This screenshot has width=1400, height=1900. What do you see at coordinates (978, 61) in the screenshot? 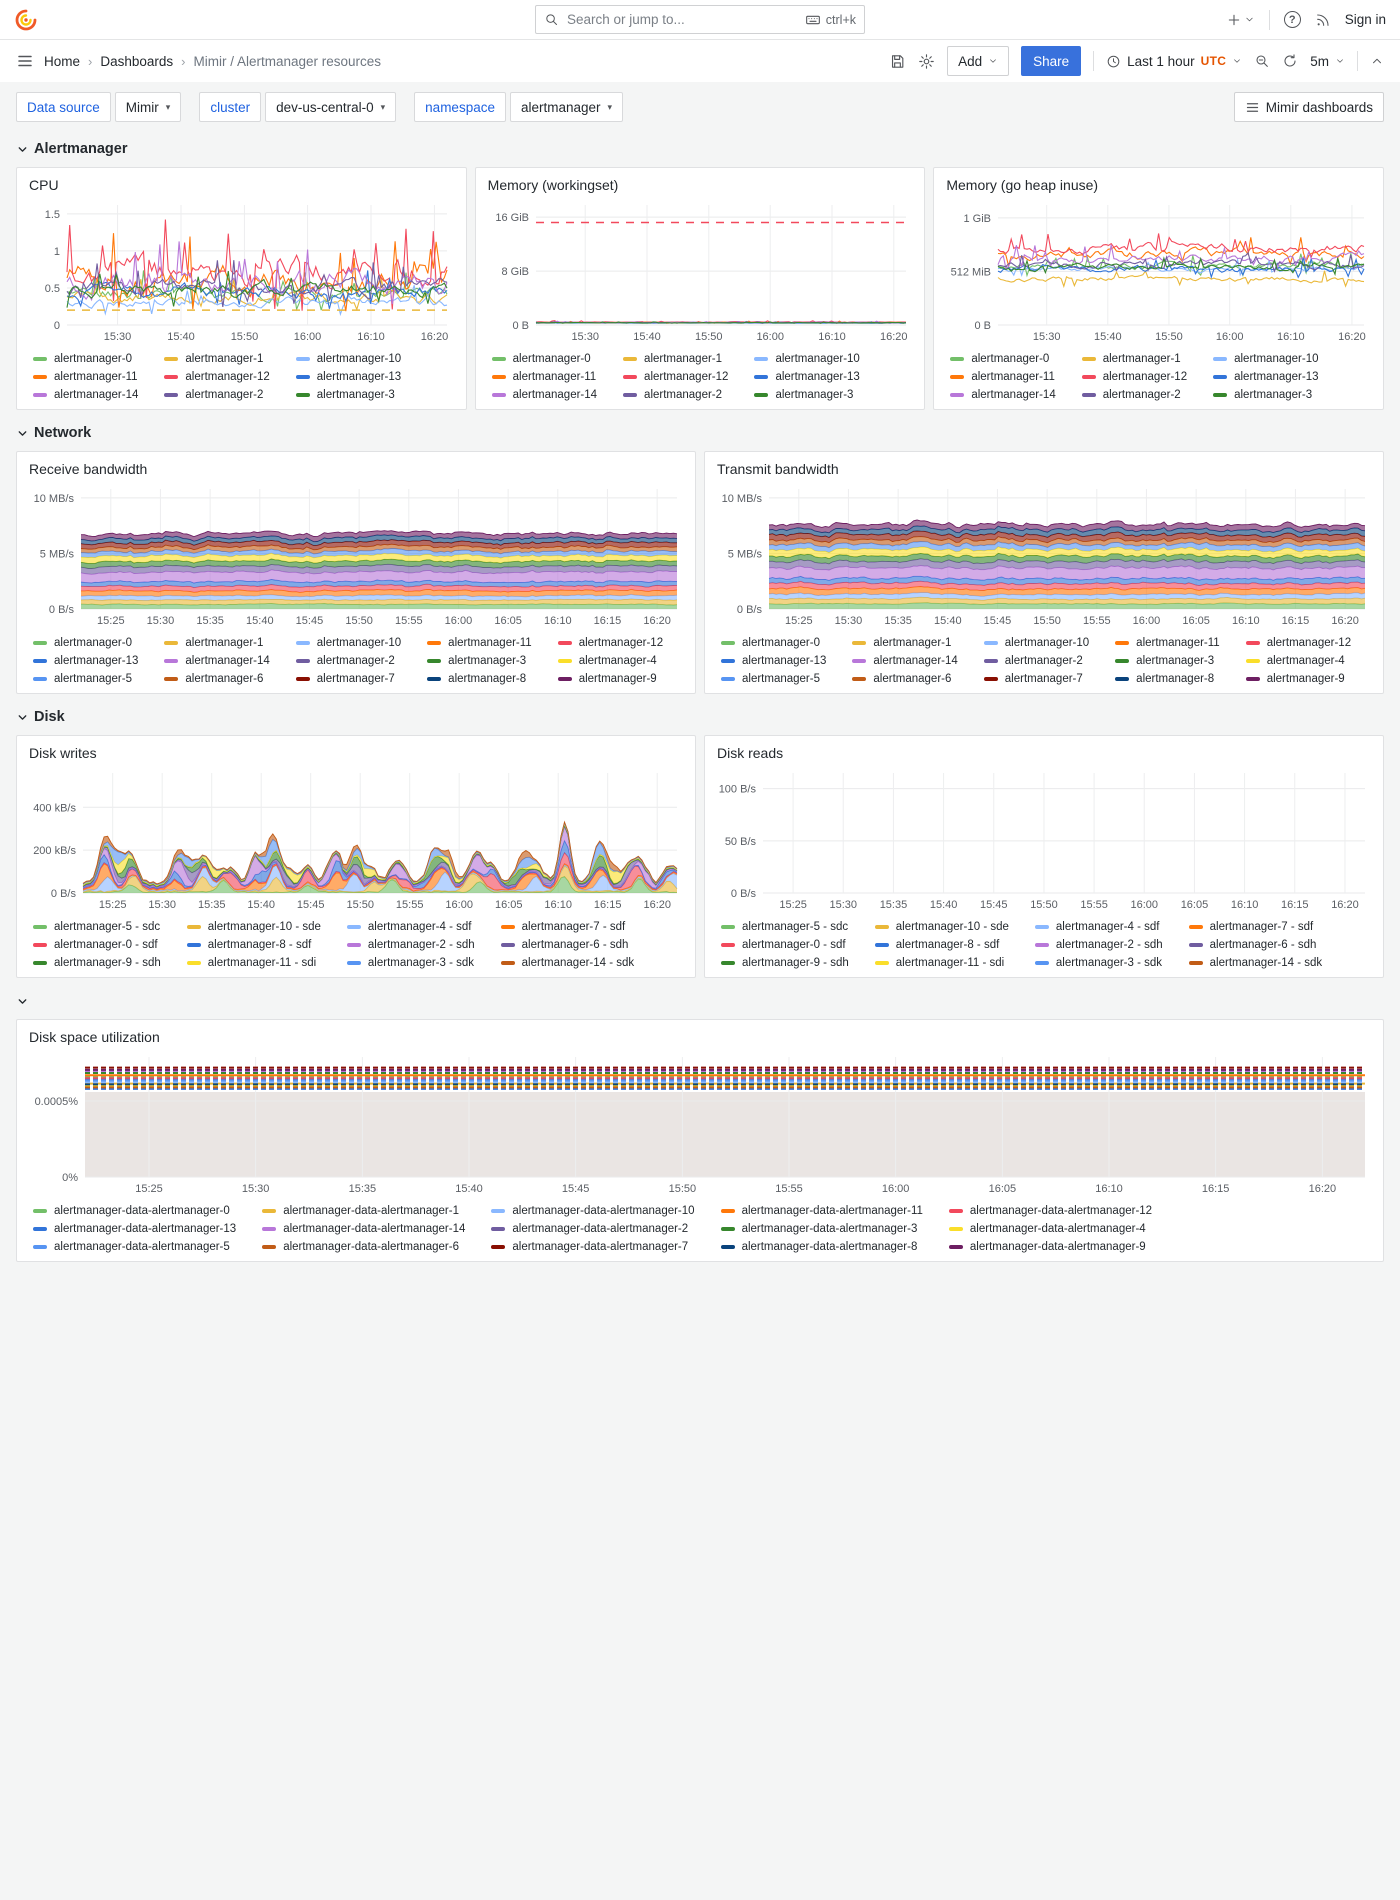
I see `add-button: Add` at bounding box center [978, 61].